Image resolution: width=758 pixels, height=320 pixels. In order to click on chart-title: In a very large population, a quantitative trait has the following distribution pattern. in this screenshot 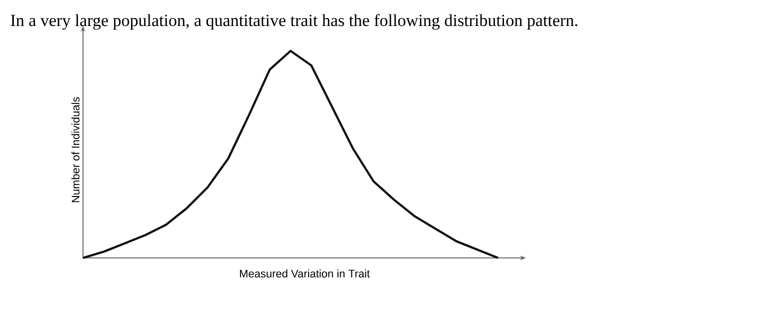, I will do `click(294, 22)`.